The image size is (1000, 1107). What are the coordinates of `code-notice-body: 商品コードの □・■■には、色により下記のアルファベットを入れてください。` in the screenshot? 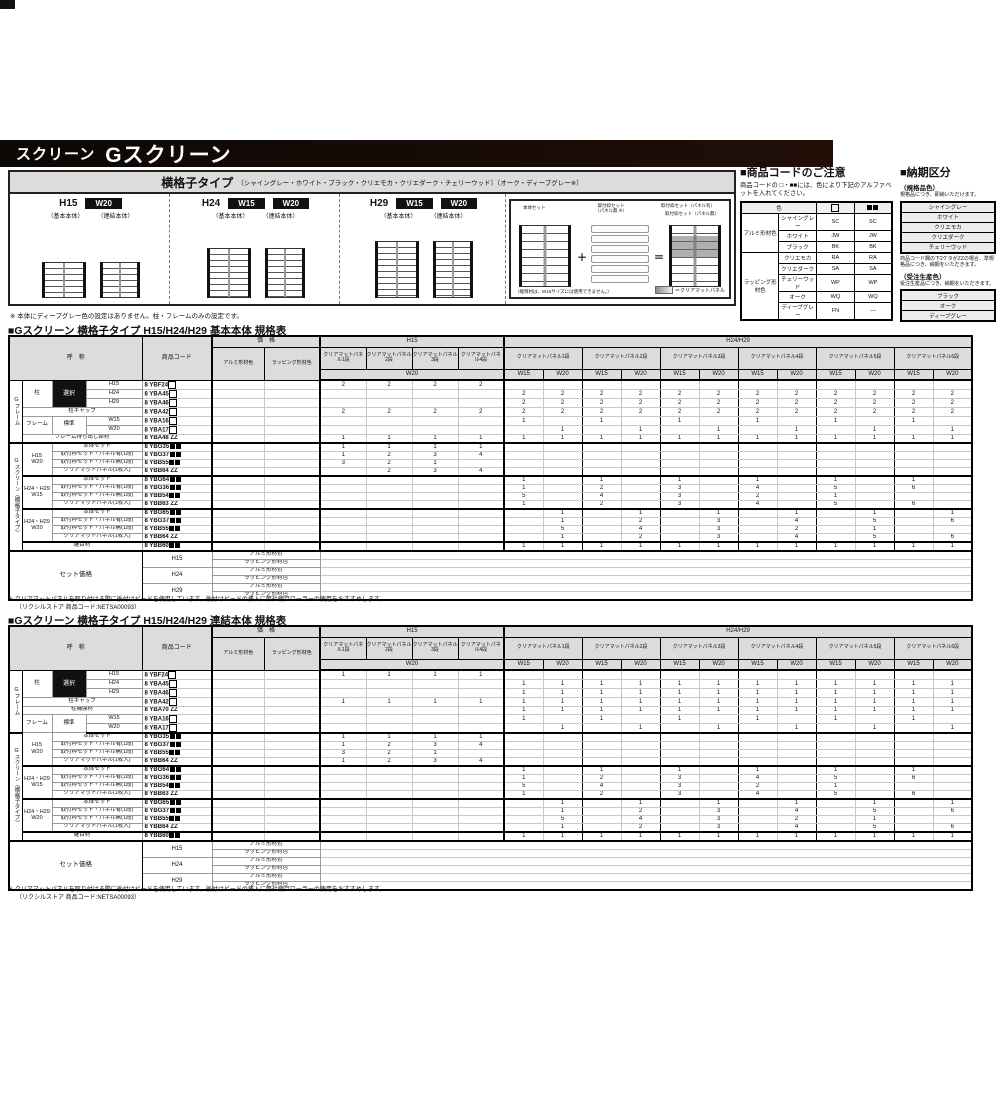 It's located at (816, 189).